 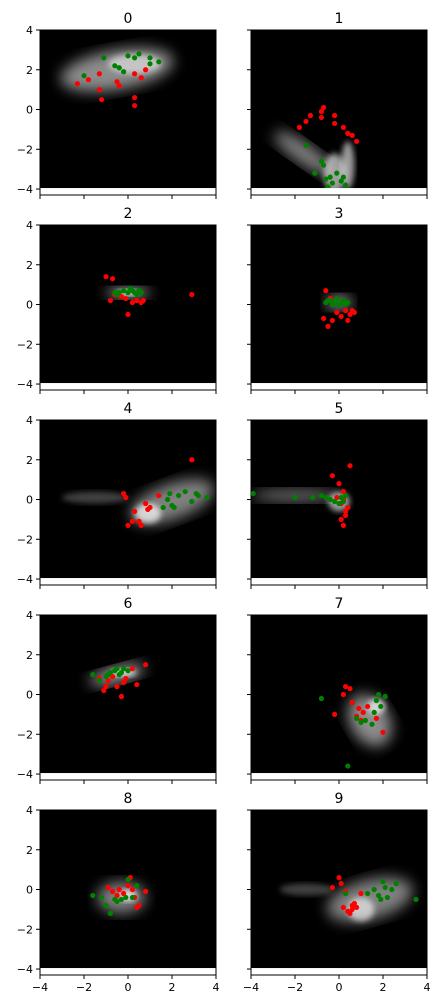 What do you see at coordinates (337, 300) in the screenshot?
I see `panel-3: 3` at bounding box center [337, 300].